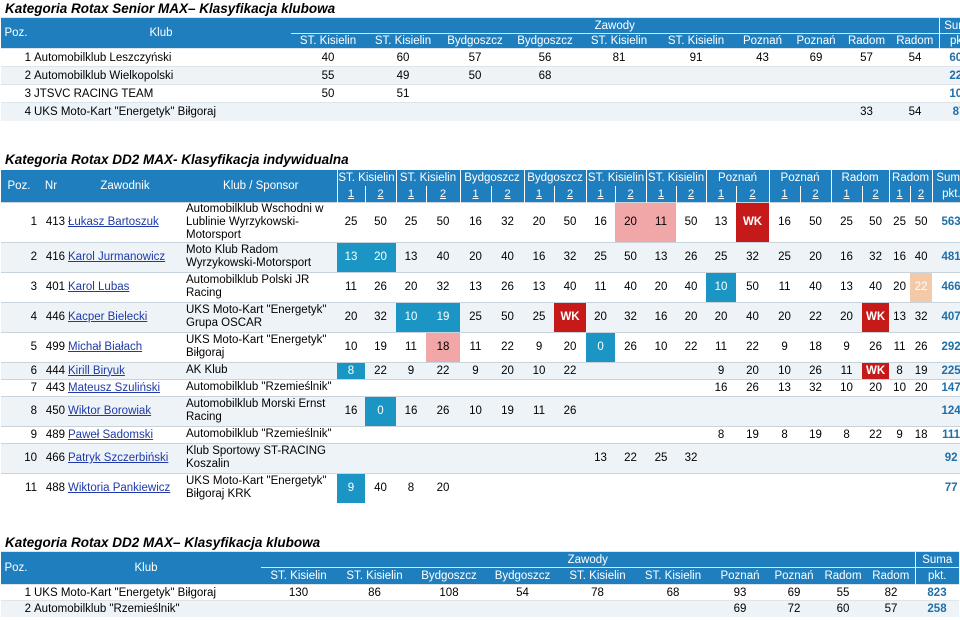 The image size is (960, 620). Describe the element at coordinates (949, 75) in the screenshot. I see `row-total: 222` at that location.